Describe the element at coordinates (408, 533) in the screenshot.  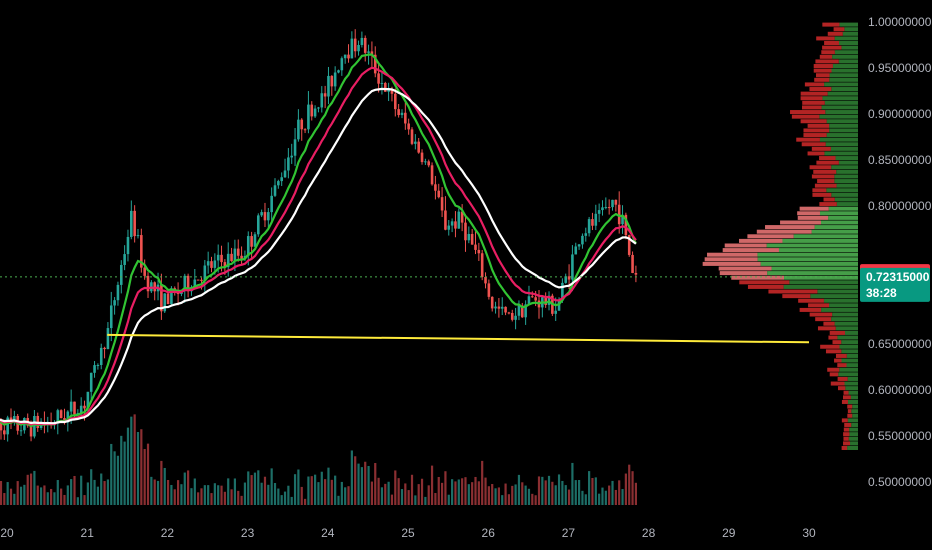
I see `time-axis: 20 21 22 23 24 25 26 27 28 29 30` at that location.